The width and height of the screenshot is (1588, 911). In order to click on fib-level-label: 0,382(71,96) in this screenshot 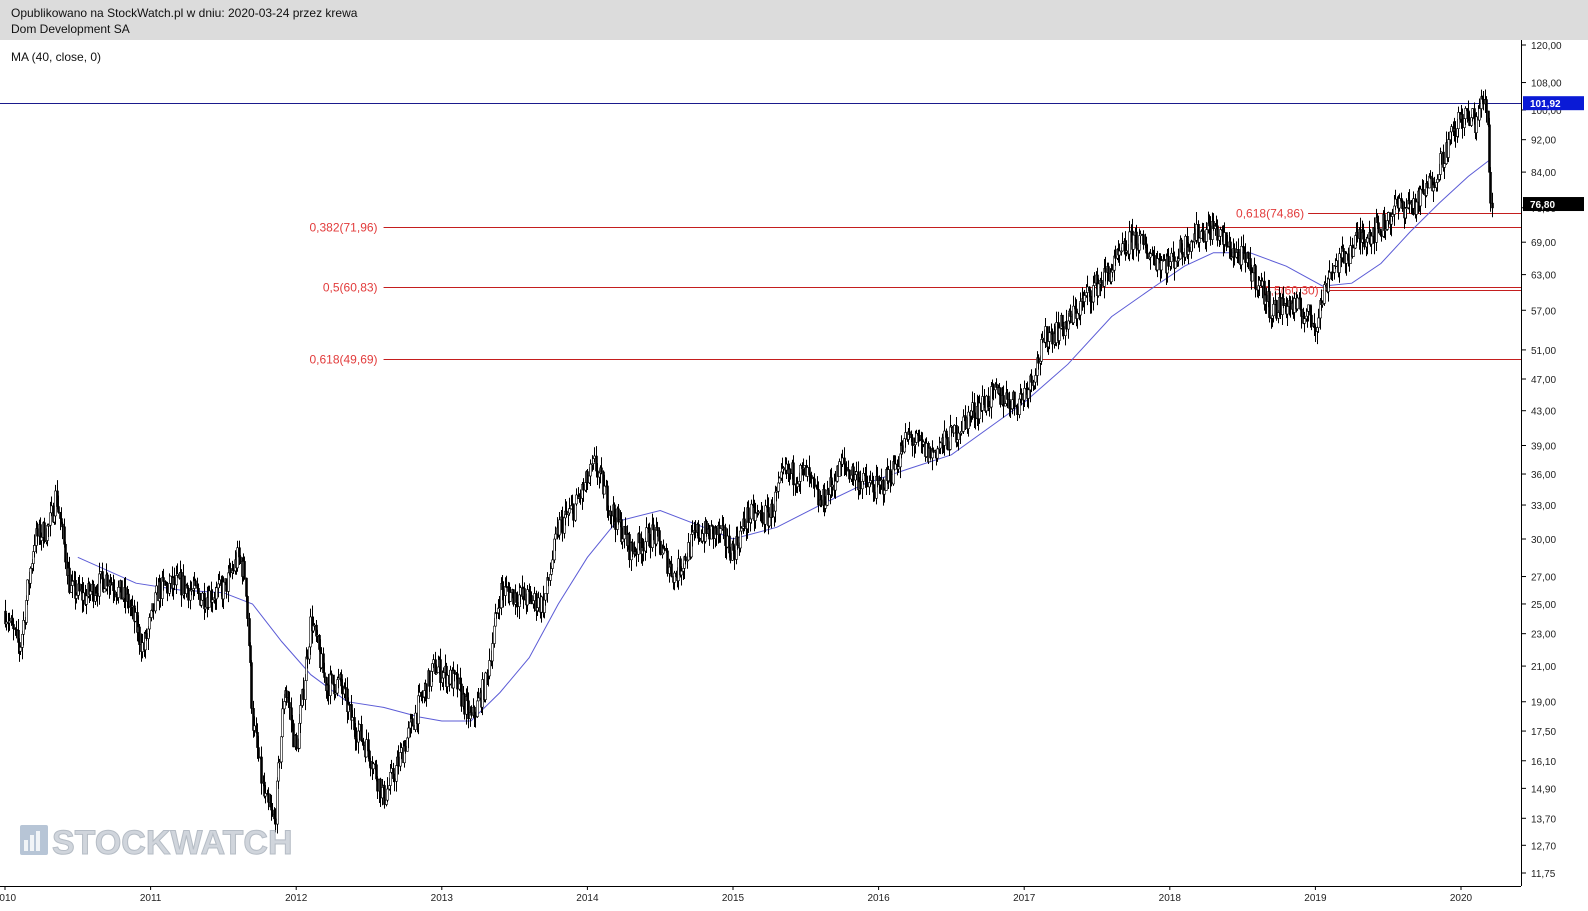, I will do `click(343, 228)`.